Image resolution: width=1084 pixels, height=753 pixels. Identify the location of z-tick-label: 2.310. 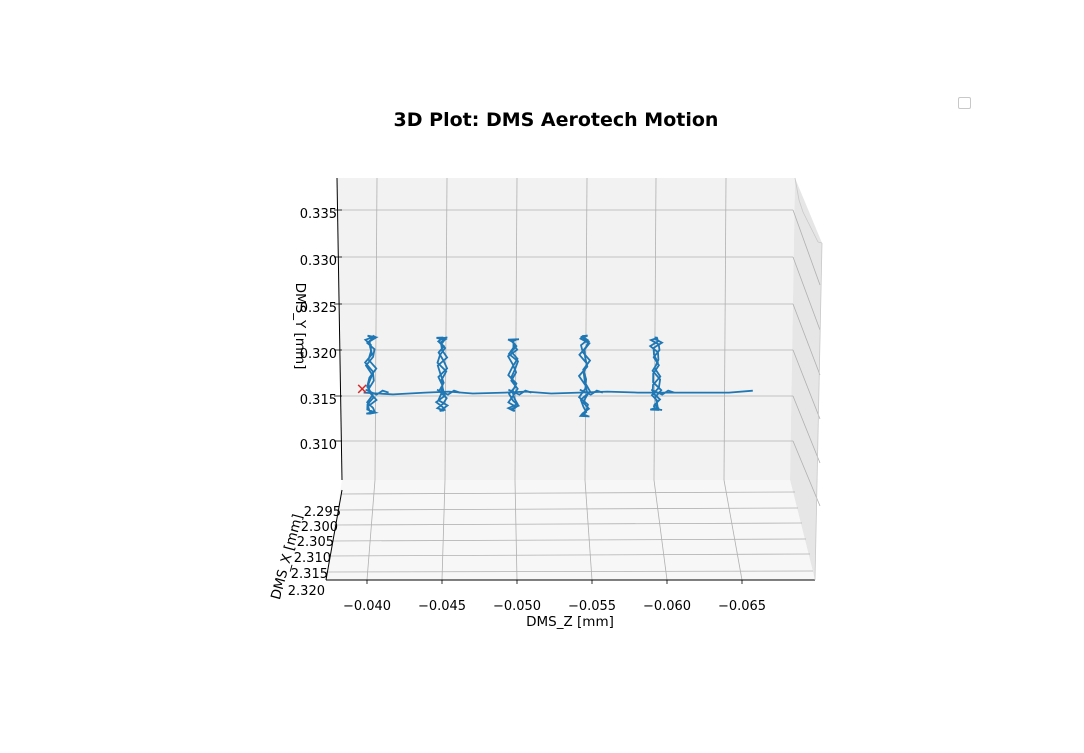
(312, 558).